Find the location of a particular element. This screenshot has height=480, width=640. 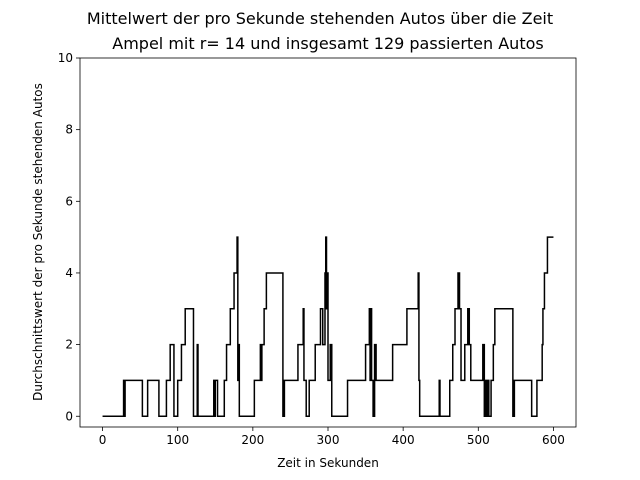

x-tick-label: 500 is located at coordinates (478, 440).